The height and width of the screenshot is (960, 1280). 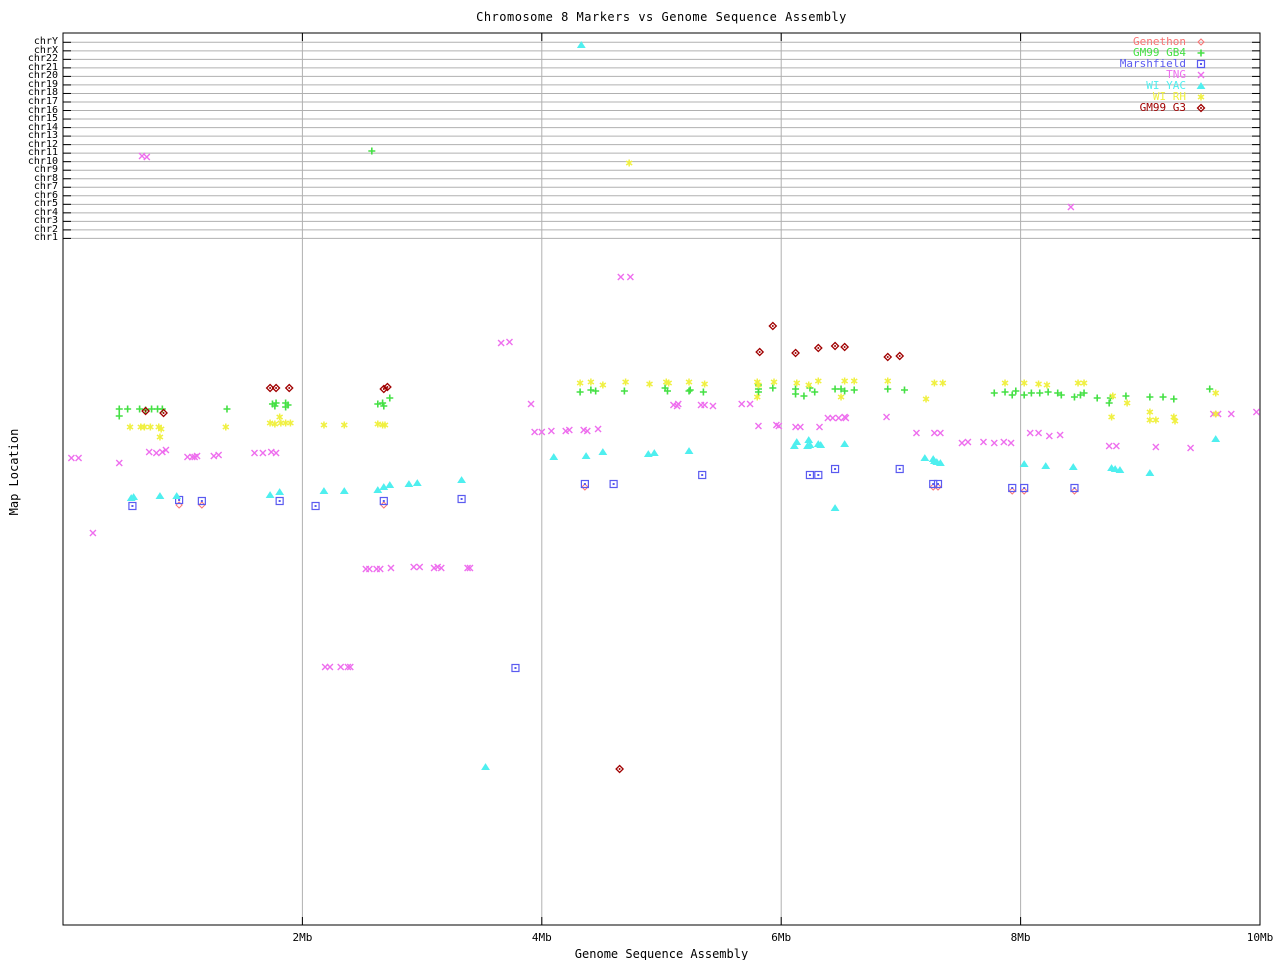 I want to click on y-tick-label-chr6: chr6, so click(x=45, y=195).